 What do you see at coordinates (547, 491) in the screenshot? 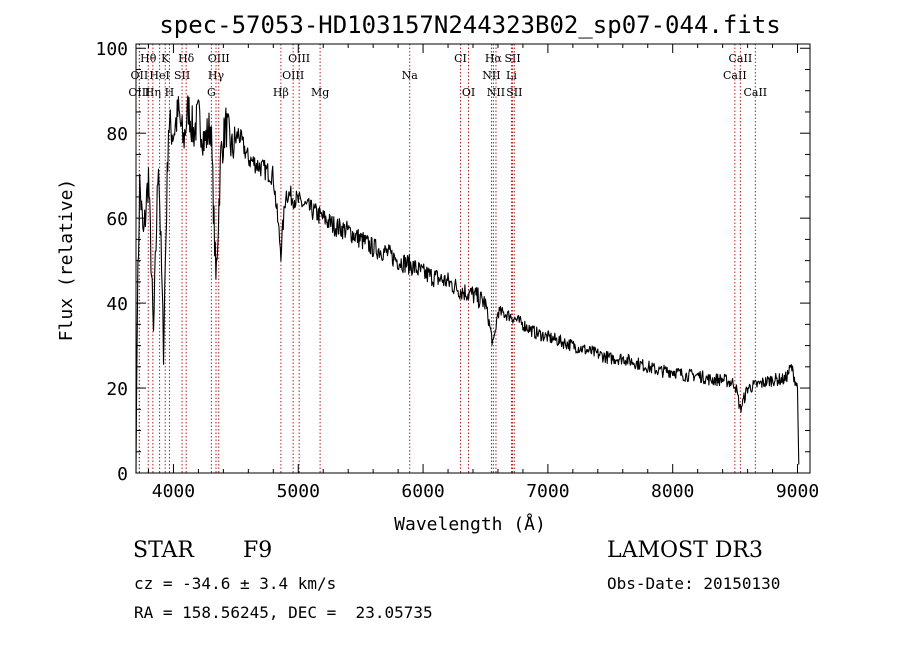
I see `x-tick-label: 7000` at bounding box center [547, 491].